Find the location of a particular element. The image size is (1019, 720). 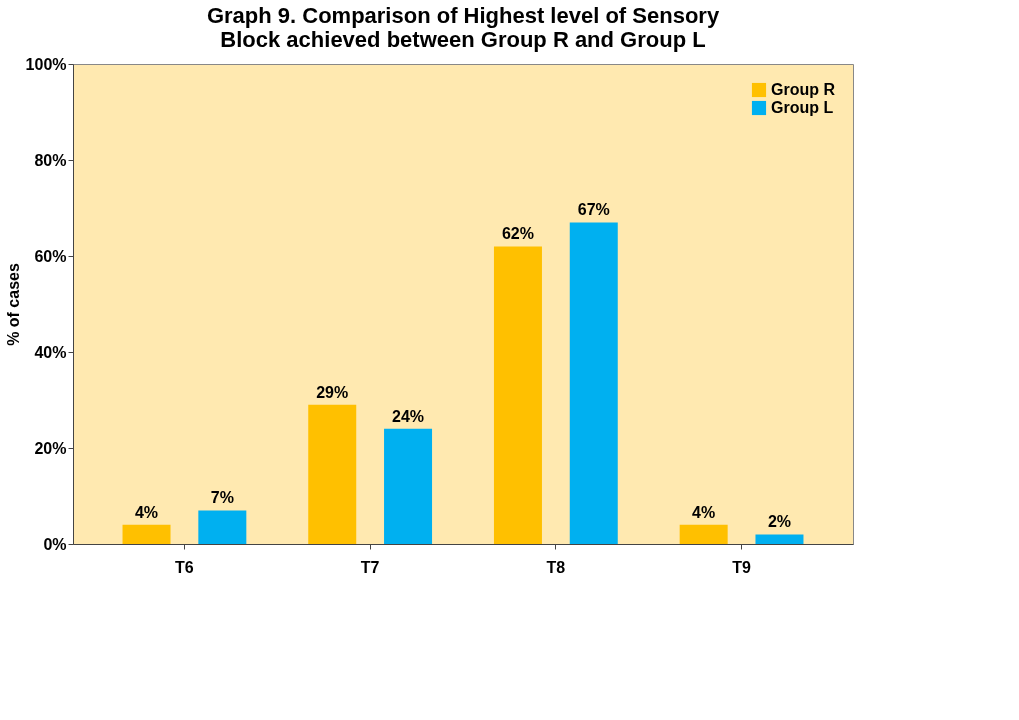

x-tick-label: T8 is located at coordinates (556, 567).